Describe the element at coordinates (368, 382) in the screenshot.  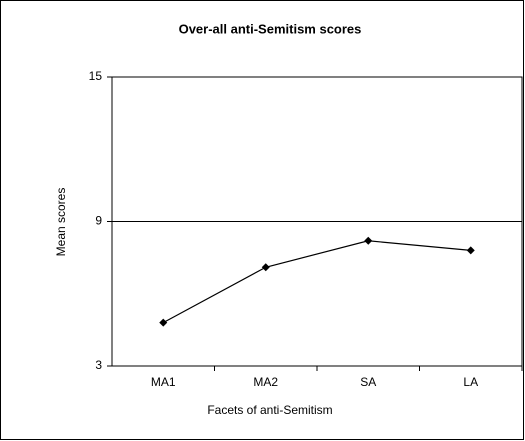
I see `x-tick-label: SA` at that location.